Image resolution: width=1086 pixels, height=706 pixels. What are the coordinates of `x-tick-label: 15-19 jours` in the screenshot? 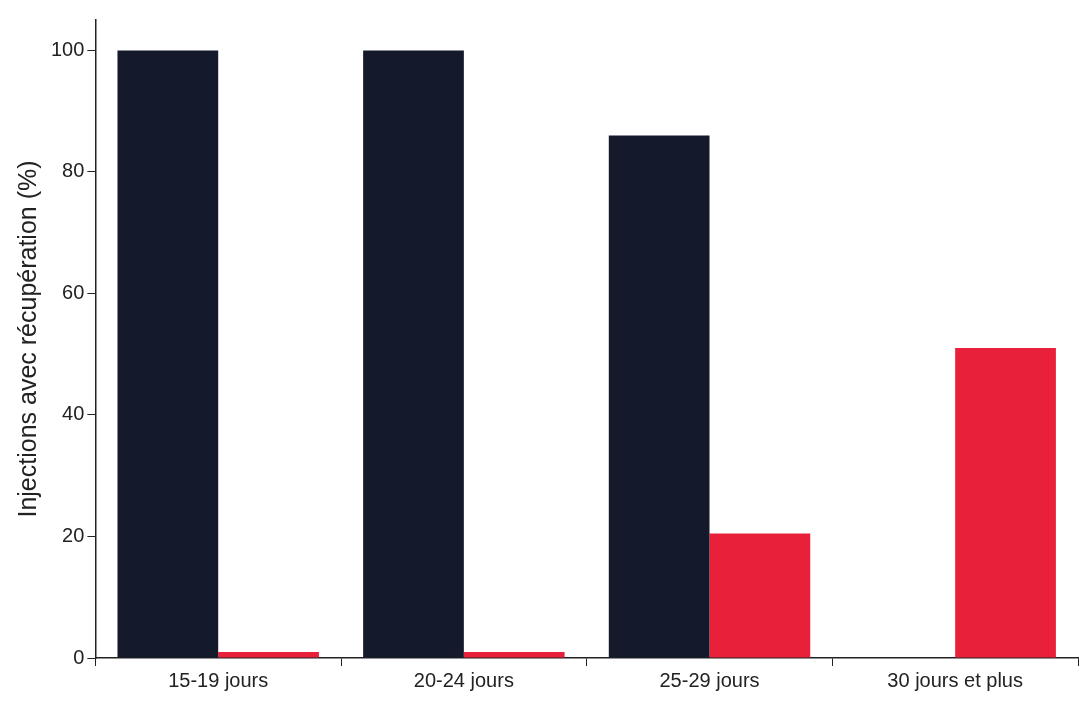 It's located at (218, 679).